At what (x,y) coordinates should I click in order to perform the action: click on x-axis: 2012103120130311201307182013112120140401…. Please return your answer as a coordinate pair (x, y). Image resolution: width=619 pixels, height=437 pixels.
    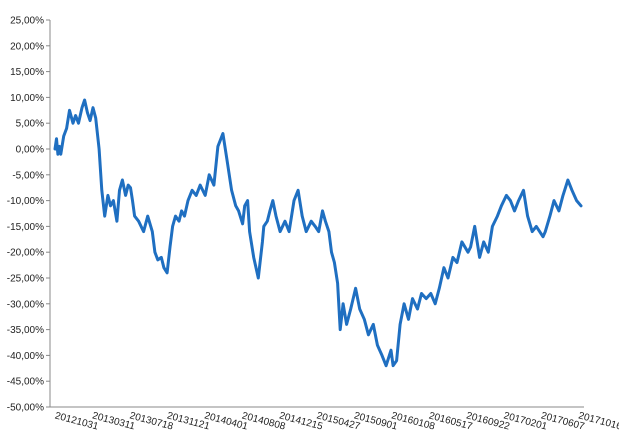
    Looking at the image, I should click on (334, 419).